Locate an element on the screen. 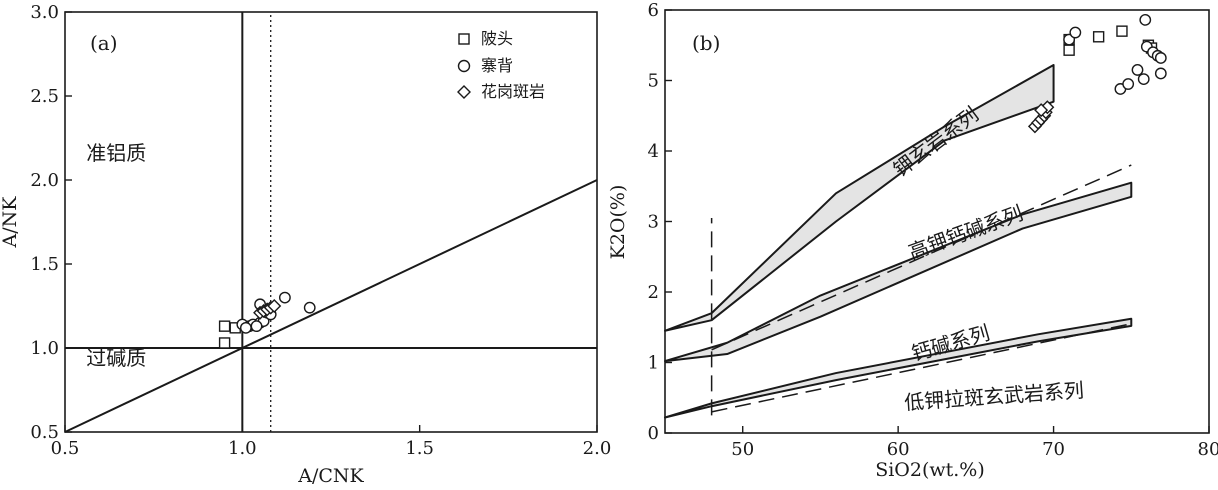 Image resolution: width=1218 pixels, height=490 pixels. y-tick-label: 0 is located at coordinates (653, 433).